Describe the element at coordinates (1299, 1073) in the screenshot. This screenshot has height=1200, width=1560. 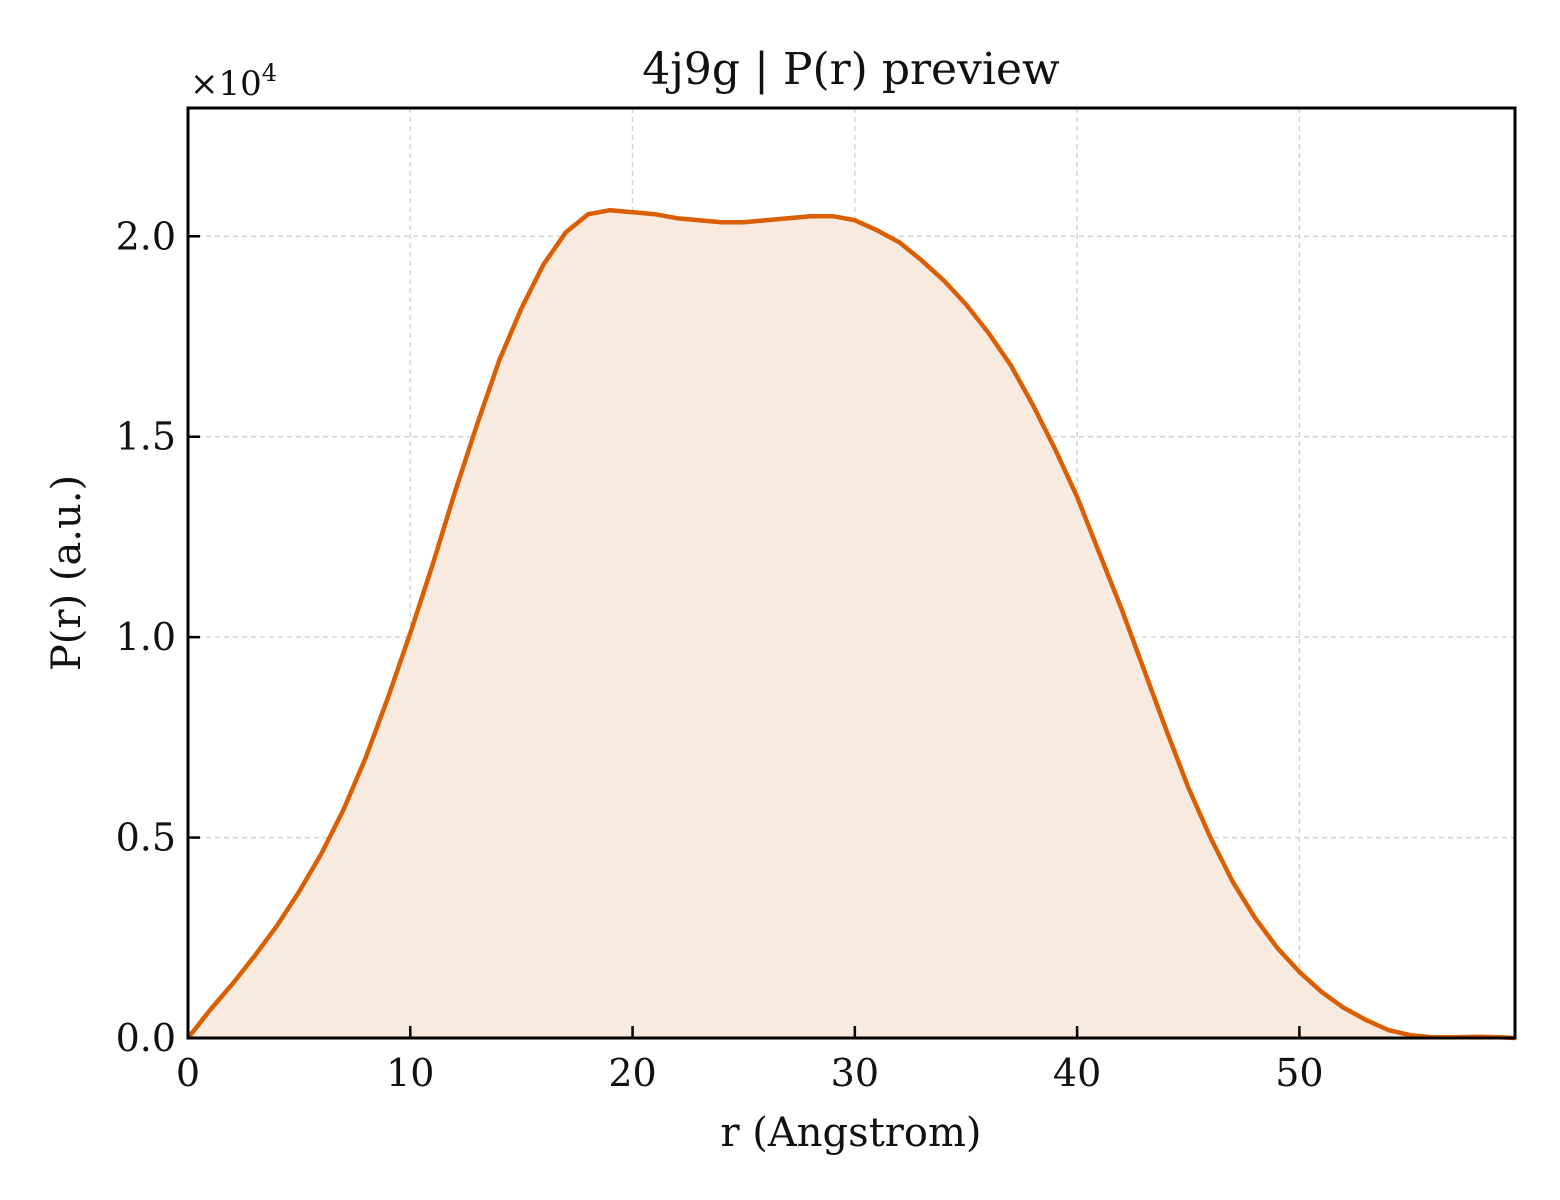
I see `x-tick-label: 50` at that location.